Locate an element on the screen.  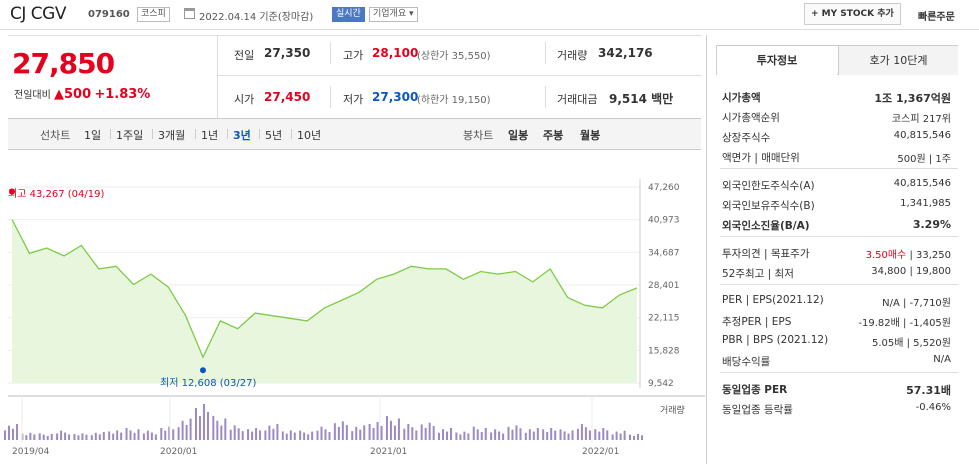
volume-legend: 거래량 is located at coordinates (672, 410).